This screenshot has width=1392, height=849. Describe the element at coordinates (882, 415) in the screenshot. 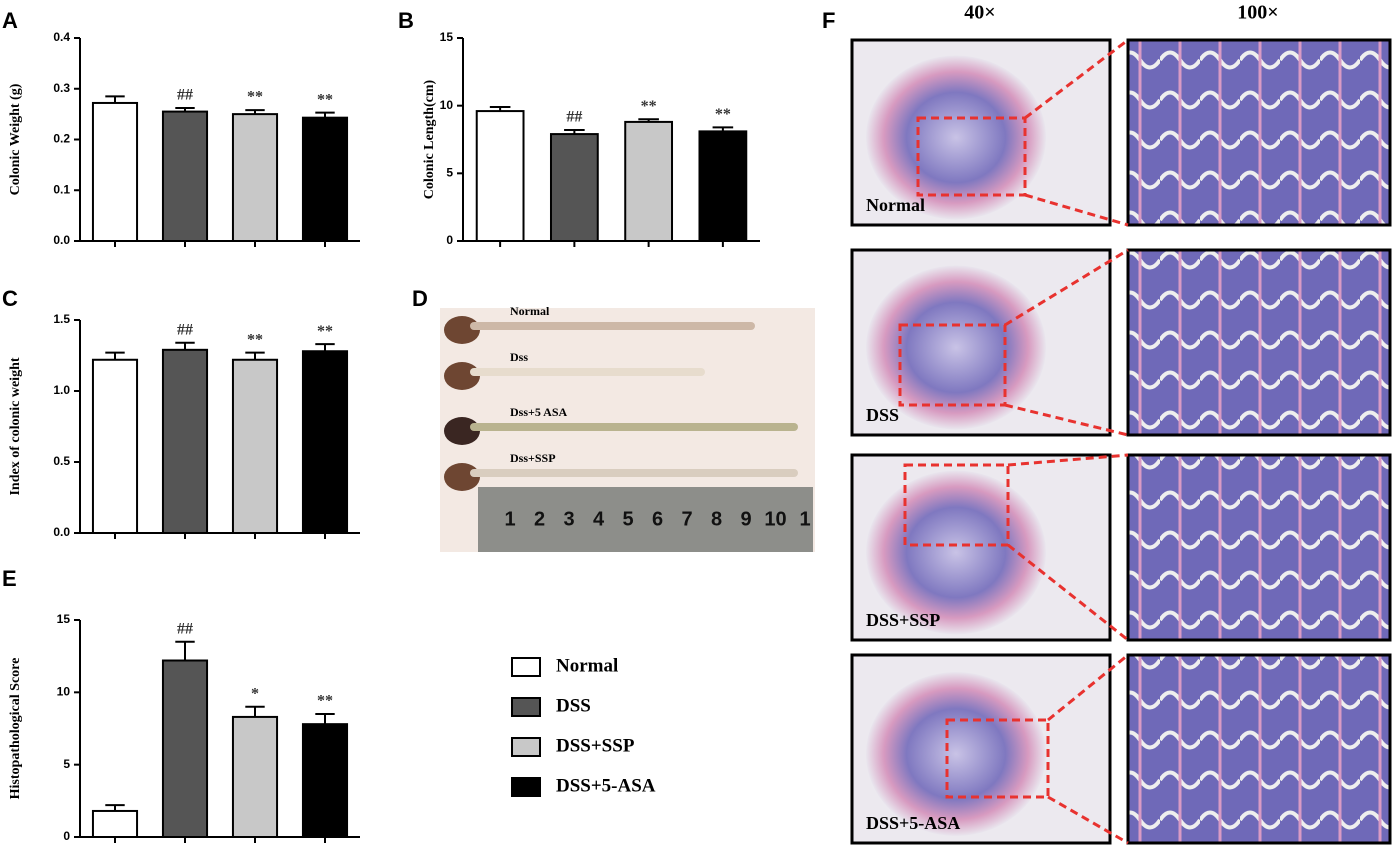

I see `row-label: DSS` at that location.